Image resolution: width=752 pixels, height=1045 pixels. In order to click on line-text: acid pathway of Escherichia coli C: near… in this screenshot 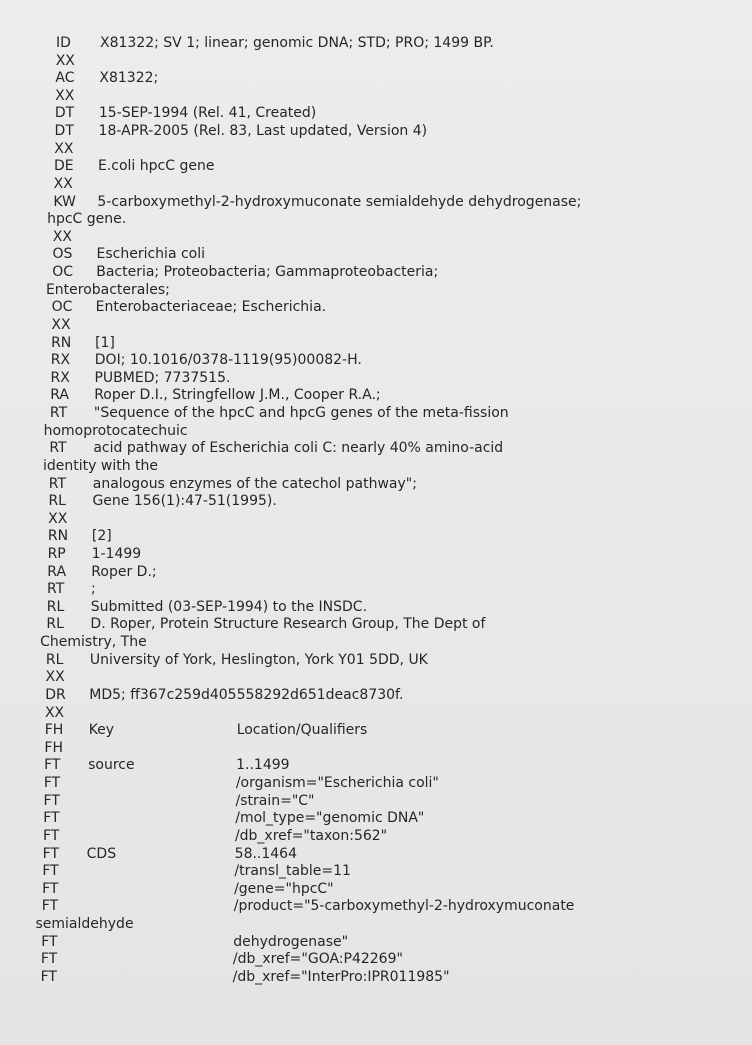, I will do `click(298, 448)`.